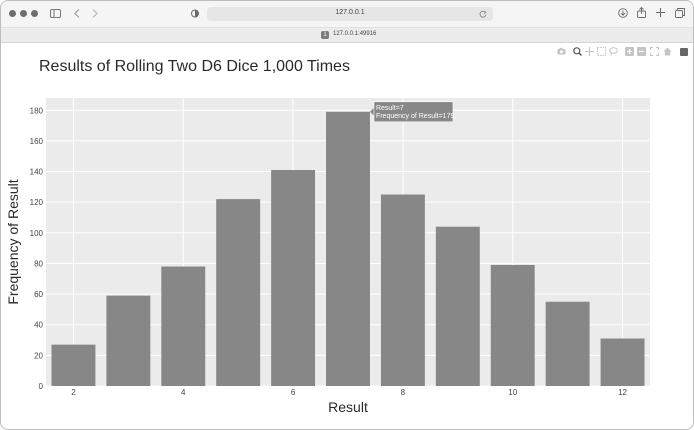 This screenshot has height=430, width=694. What do you see at coordinates (37, 110) in the screenshot?
I see `y-tick-label: 180` at bounding box center [37, 110].